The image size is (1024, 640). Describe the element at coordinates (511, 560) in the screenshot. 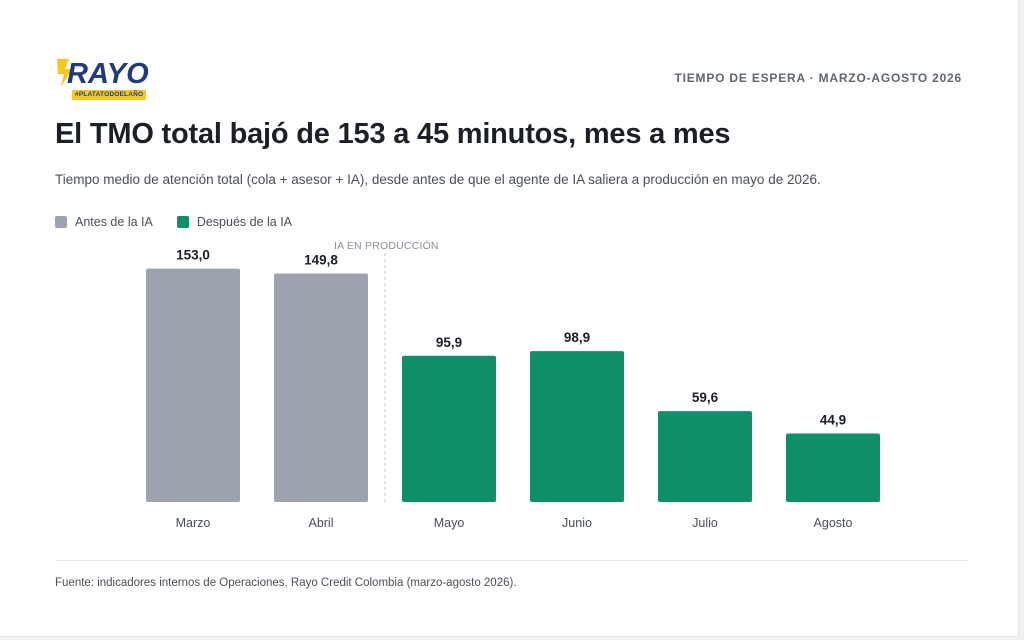

I see `footer-divider` at that location.